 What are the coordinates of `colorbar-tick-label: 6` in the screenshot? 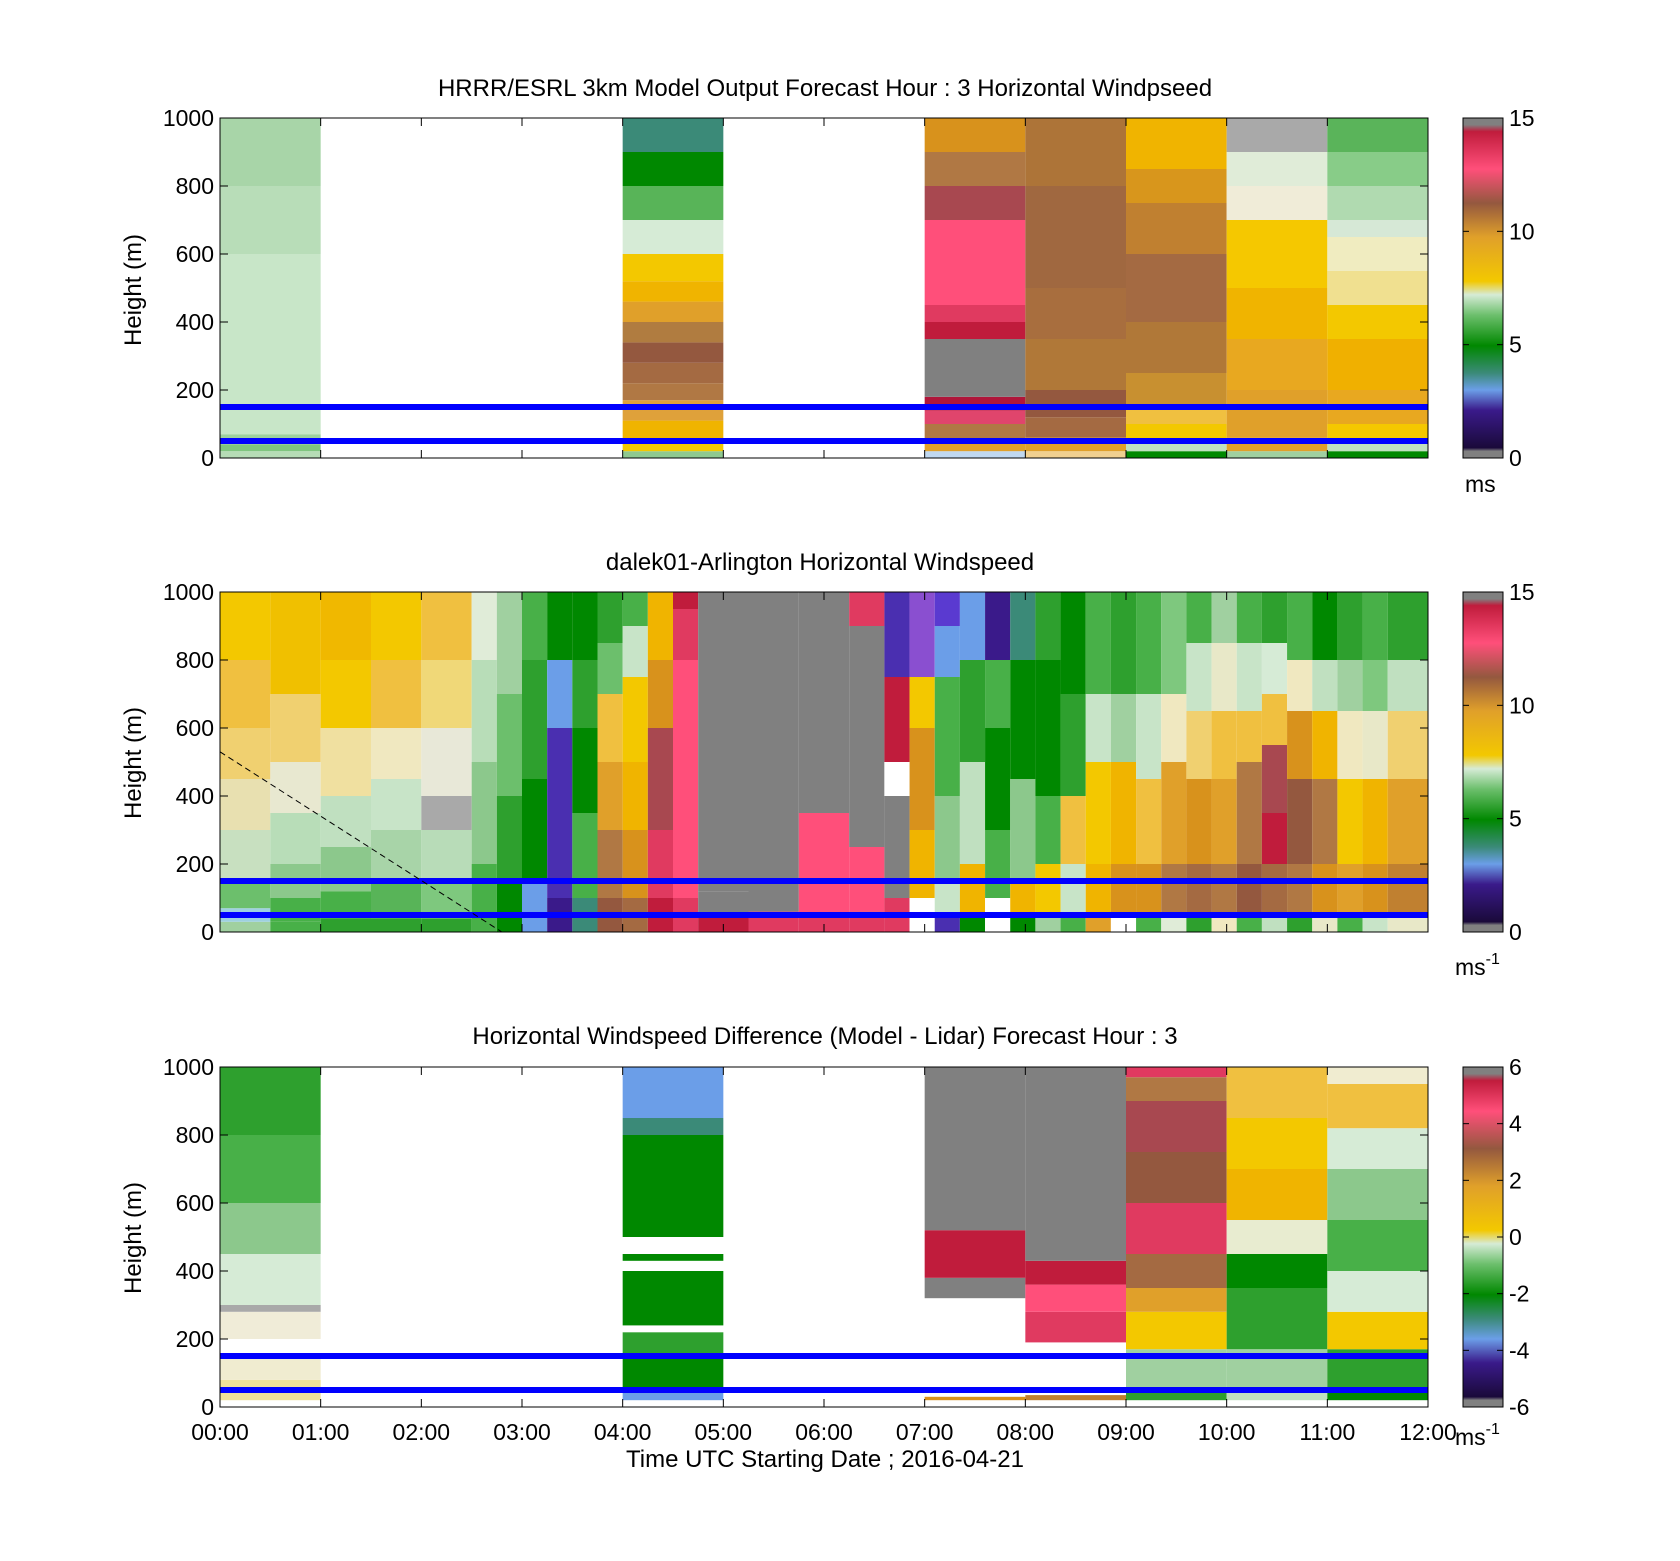 It's located at (1515, 1067).